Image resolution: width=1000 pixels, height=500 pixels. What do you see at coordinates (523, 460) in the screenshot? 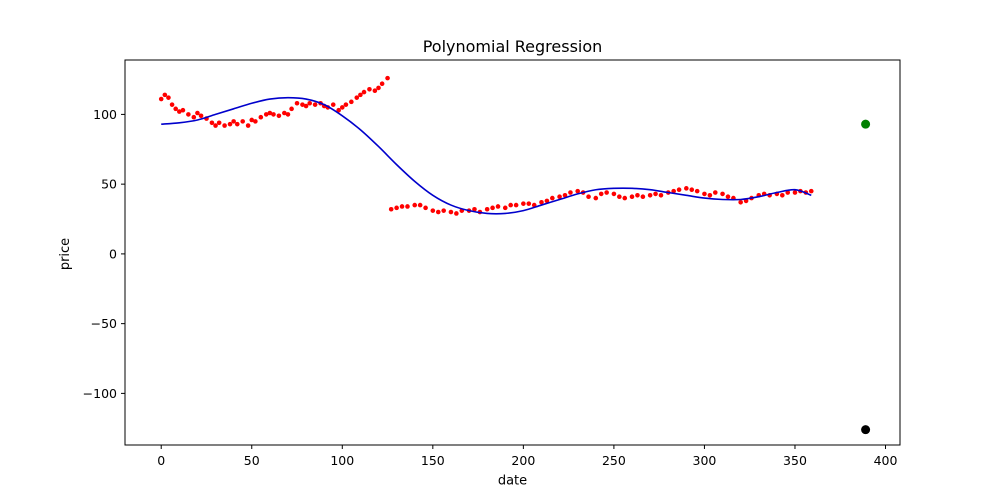
I see `x-tick-label: 200` at bounding box center [523, 460].